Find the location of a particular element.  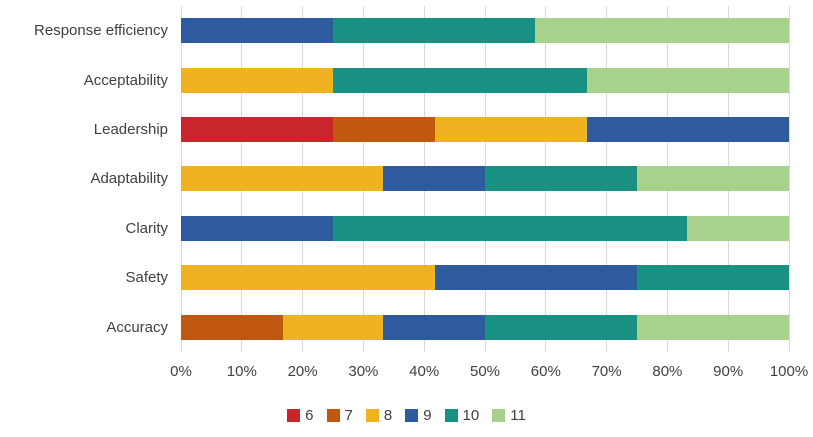

legend-item: 7 is located at coordinates (339, 415).